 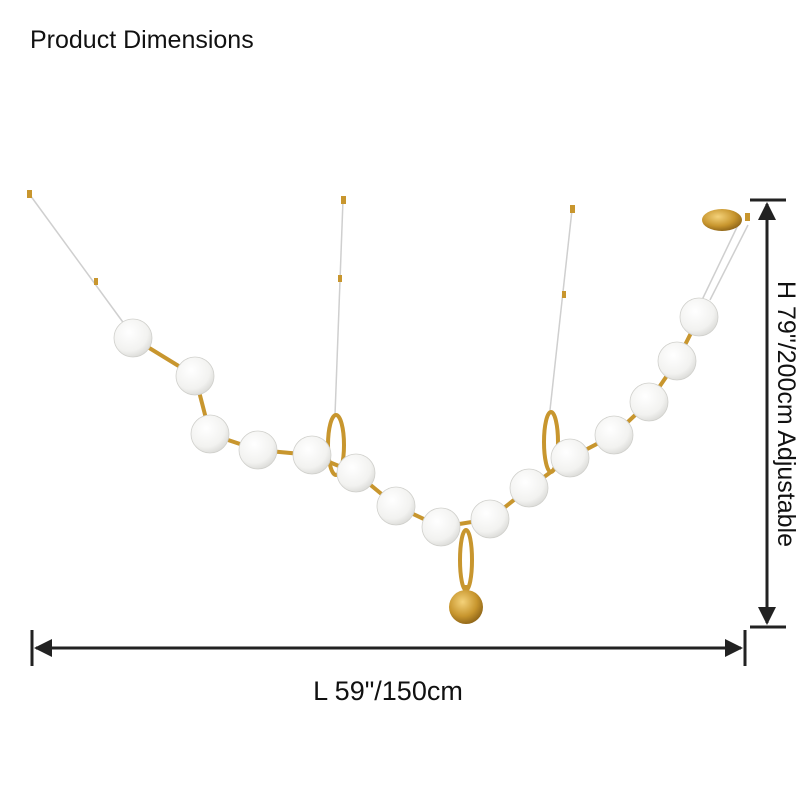 I want to click on height-label: H 79"/200cm Adjustable, so click(x=786, y=414).